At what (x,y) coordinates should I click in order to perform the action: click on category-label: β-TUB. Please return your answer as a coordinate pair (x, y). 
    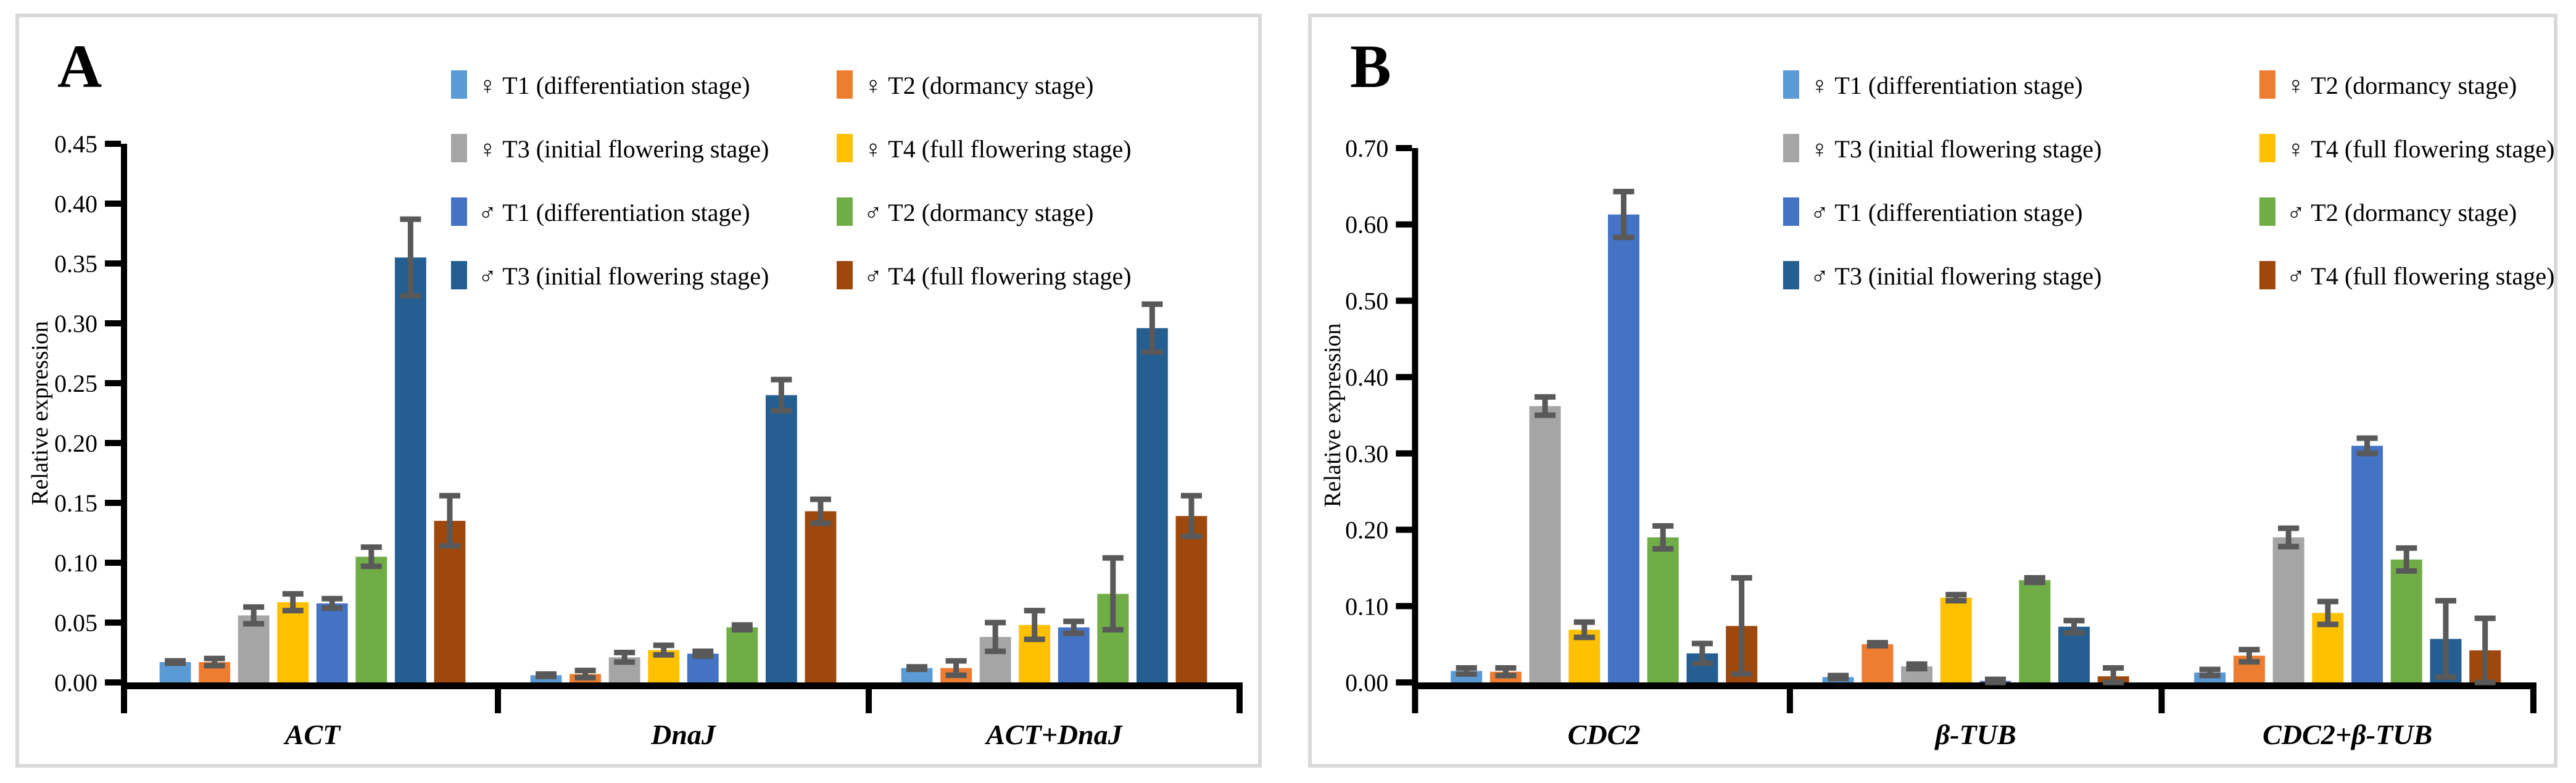
    Looking at the image, I should click on (1975, 734).